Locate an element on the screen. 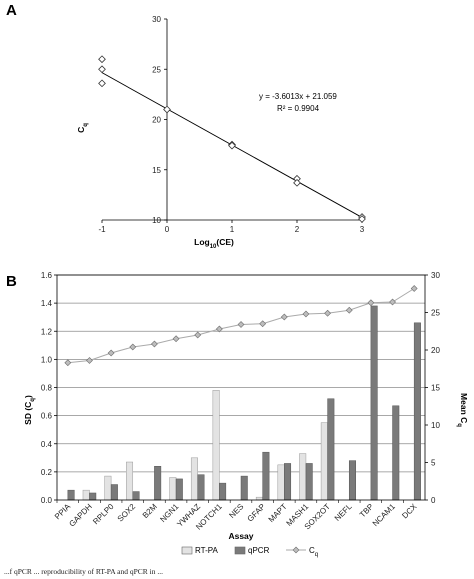  panel-b-category-label: NCAM1 is located at coordinates (384, 515).